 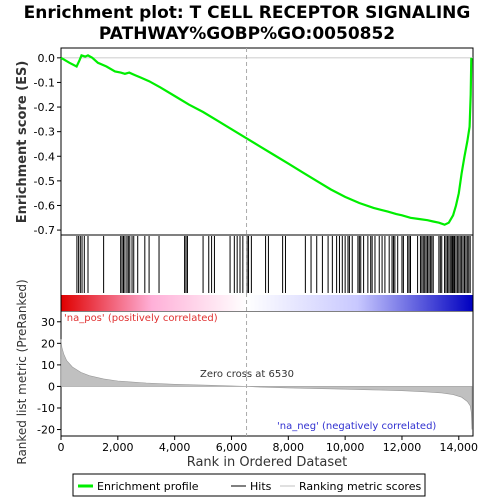 What do you see at coordinates (267, 462) in the screenshot?
I see `x-axis-label: Rank in Ordered Dataset` at bounding box center [267, 462].